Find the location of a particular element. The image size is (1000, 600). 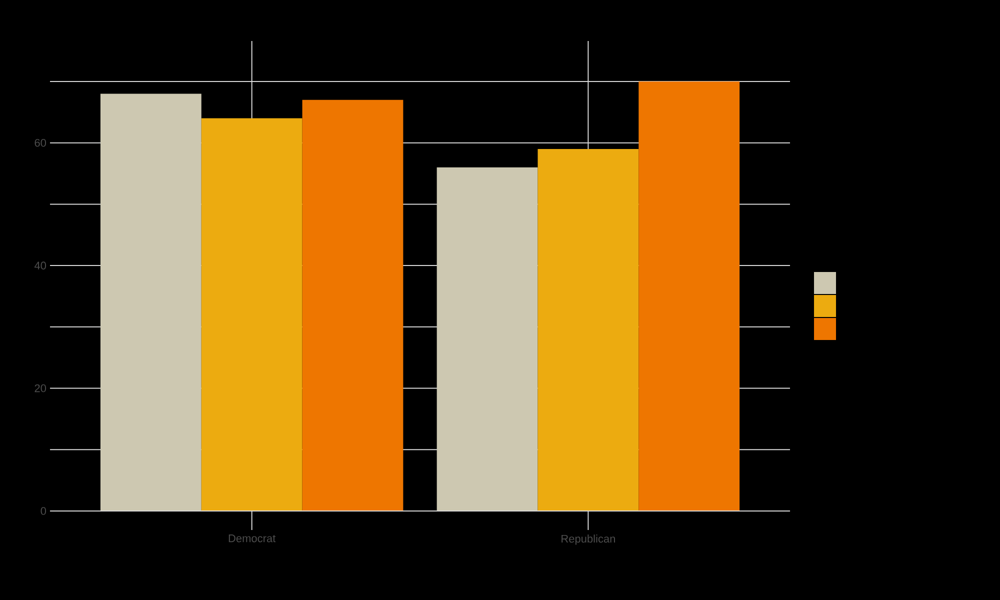

y-tick-label: 40 is located at coordinates (40, 266).